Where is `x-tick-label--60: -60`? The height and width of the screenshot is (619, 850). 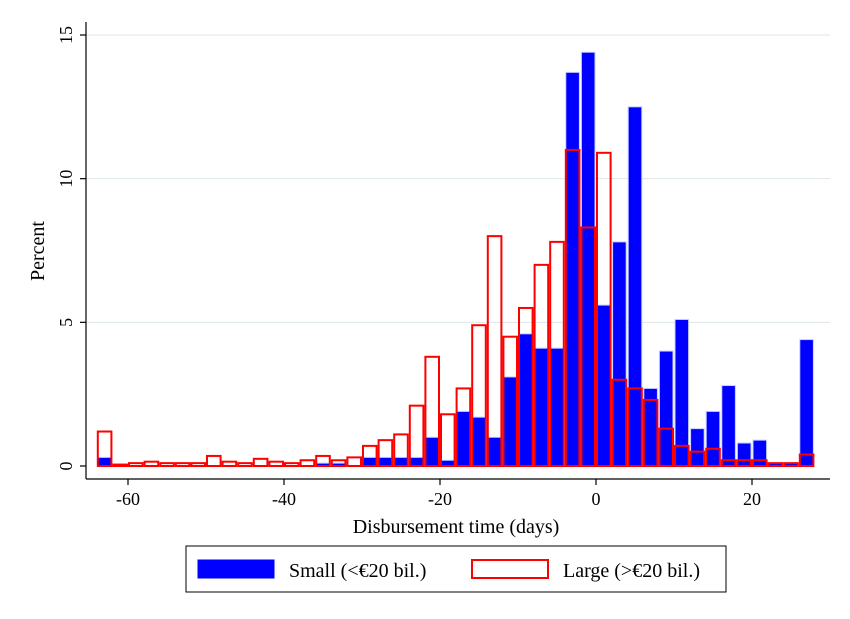 x-tick-label--60: -60 is located at coordinates (128, 499).